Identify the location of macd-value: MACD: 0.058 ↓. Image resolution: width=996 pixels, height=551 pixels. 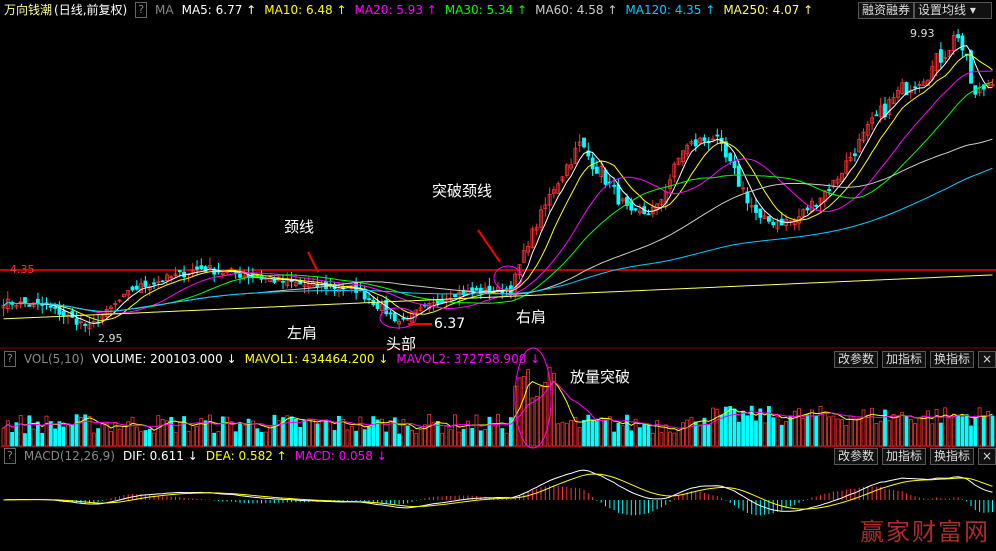
(340, 456).